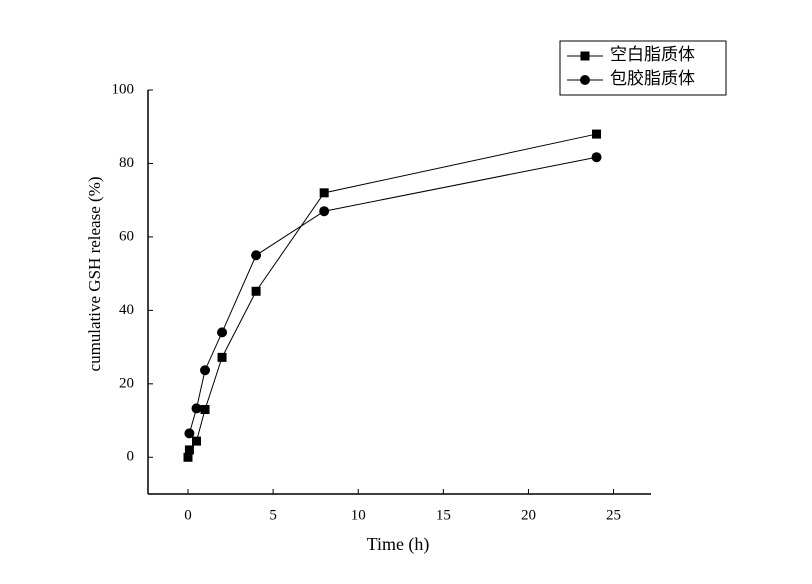 The height and width of the screenshot is (584, 812). Describe the element at coordinates (126, 236) in the screenshot. I see `y-tick-label: 60` at that location.